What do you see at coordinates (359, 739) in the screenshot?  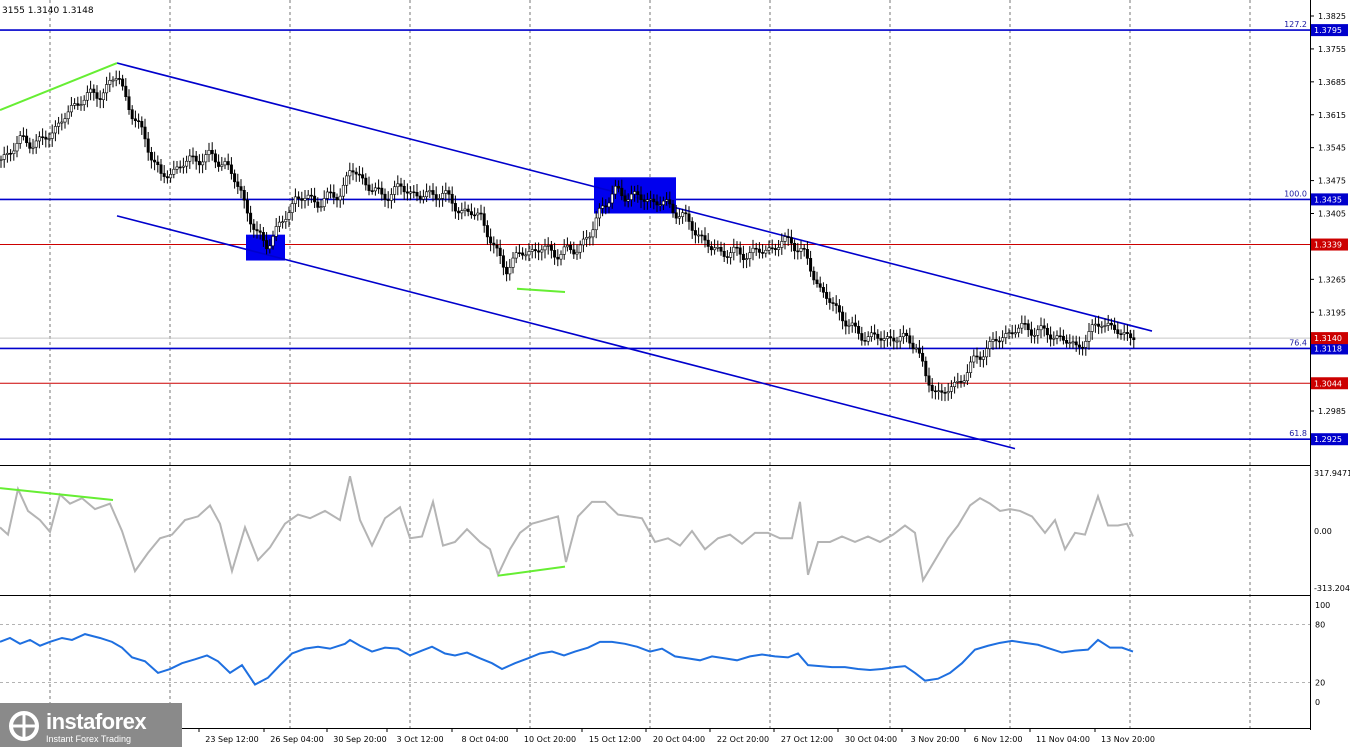 I see `time-tick-label-2: 30 Sep 20:00` at bounding box center [359, 739].